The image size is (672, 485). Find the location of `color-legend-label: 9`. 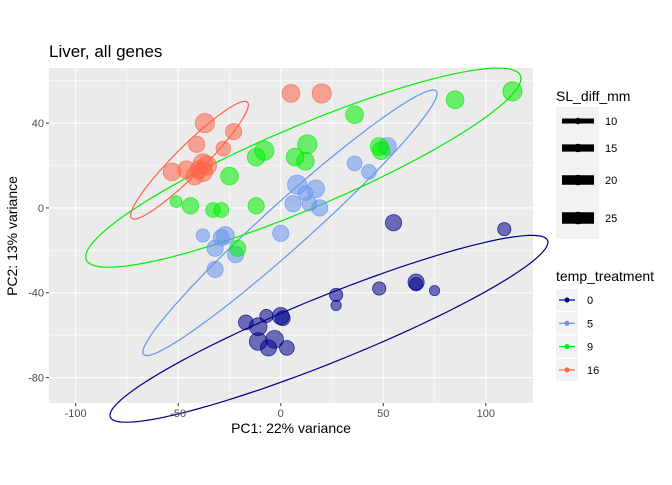

color-legend-label: 9 is located at coordinates (590, 348).